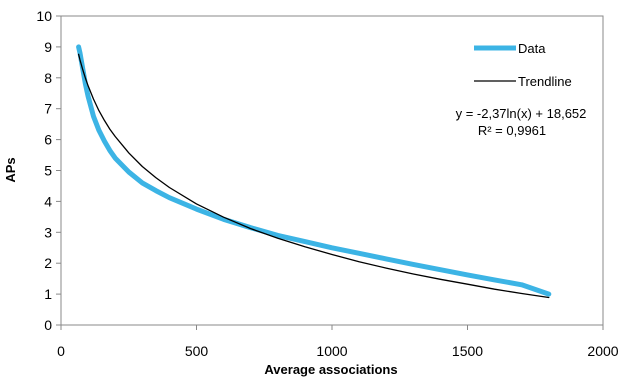  What do you see at coordinates (48, 325) in the screenshot?
I see `y-tick-label: 0` at bounding box center [48, 325].